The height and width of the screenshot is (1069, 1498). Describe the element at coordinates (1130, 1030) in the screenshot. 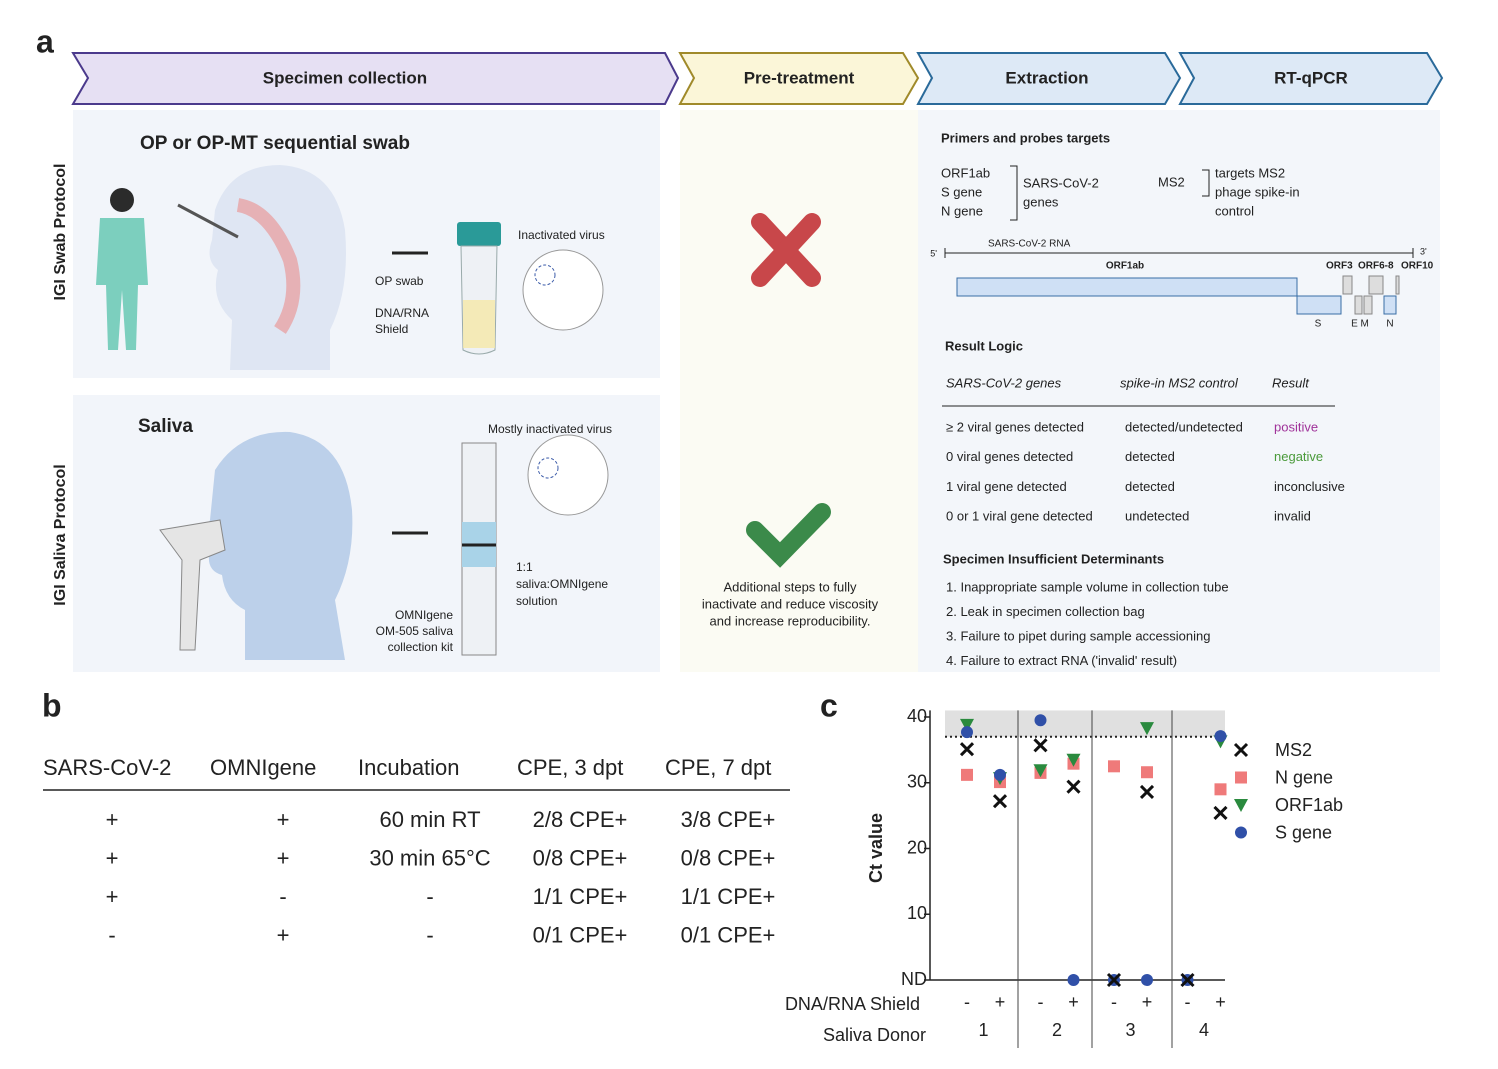

I see `group-label: 3` at that location.